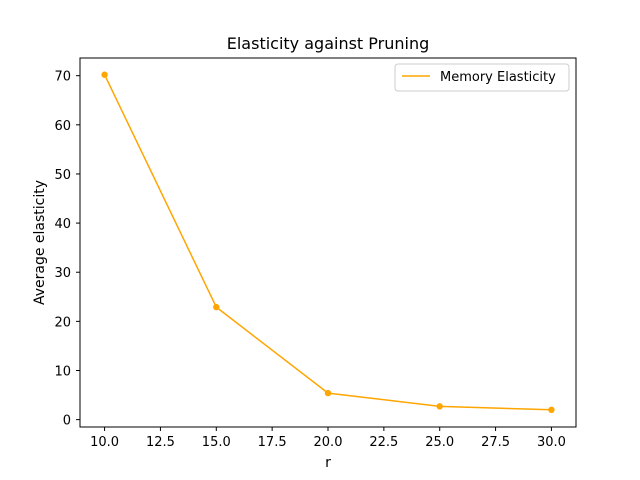  I want to click on y-tick-label: 40, so click(62, 224).